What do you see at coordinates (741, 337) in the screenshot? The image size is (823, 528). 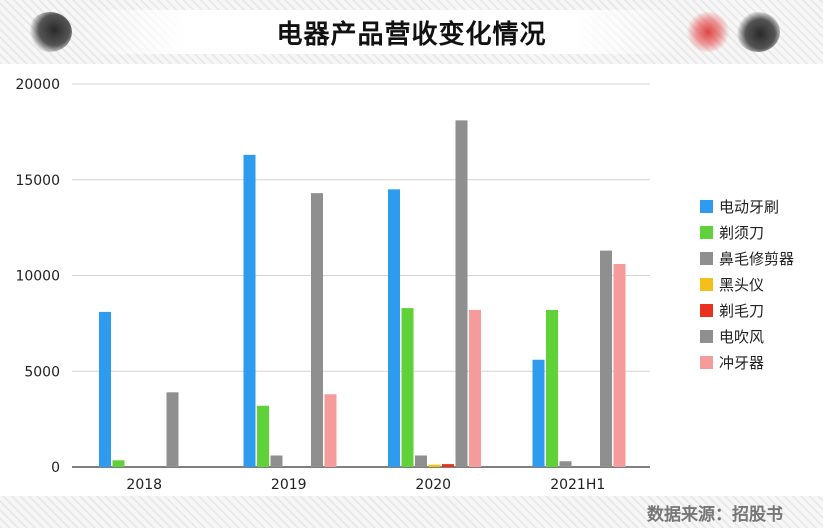 I see `legend-label: 电吹风` at bounding box center [741, 337].